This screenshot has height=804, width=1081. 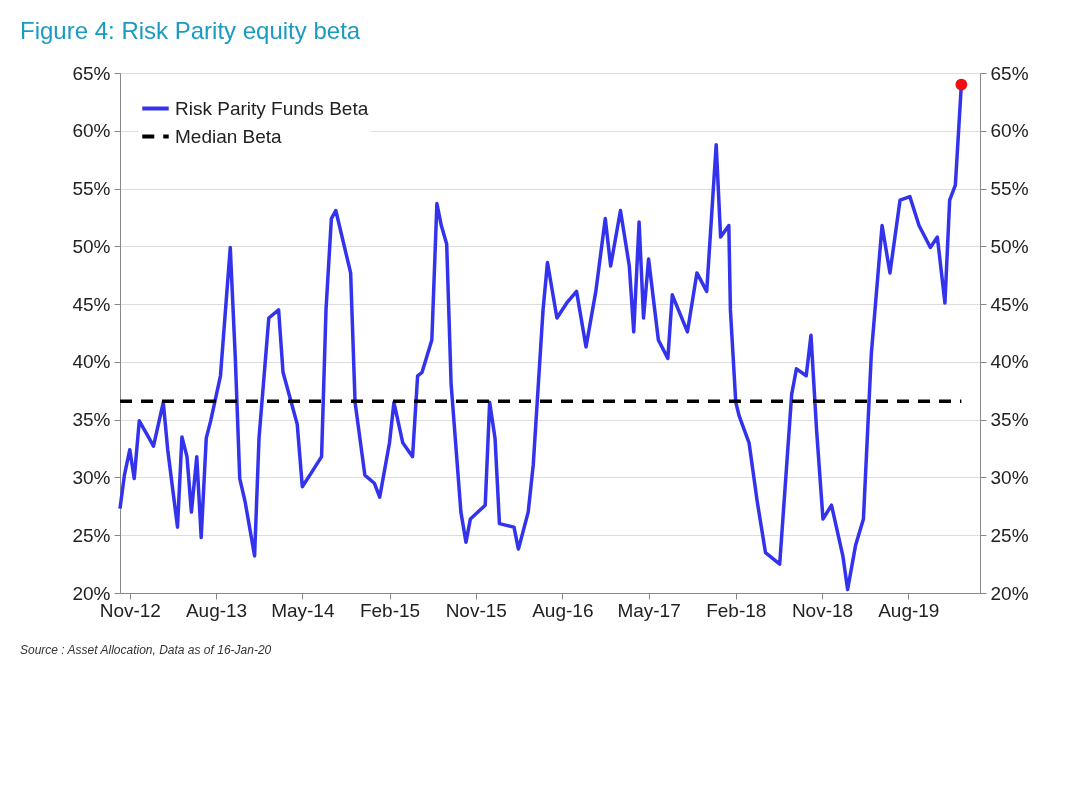 What do you see at coordinates (91, 362) in the screenshot?
I see `y-tick-label: 40%` at bounding box center [91, 362].